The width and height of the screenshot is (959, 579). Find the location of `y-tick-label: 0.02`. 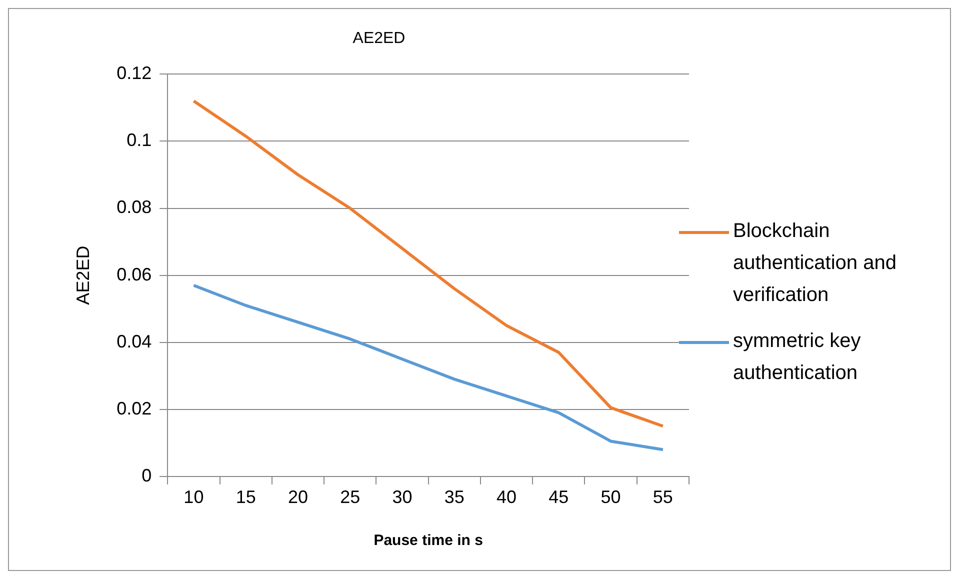

y-tick-label: 0.02 is located at coordinates (134, 408).